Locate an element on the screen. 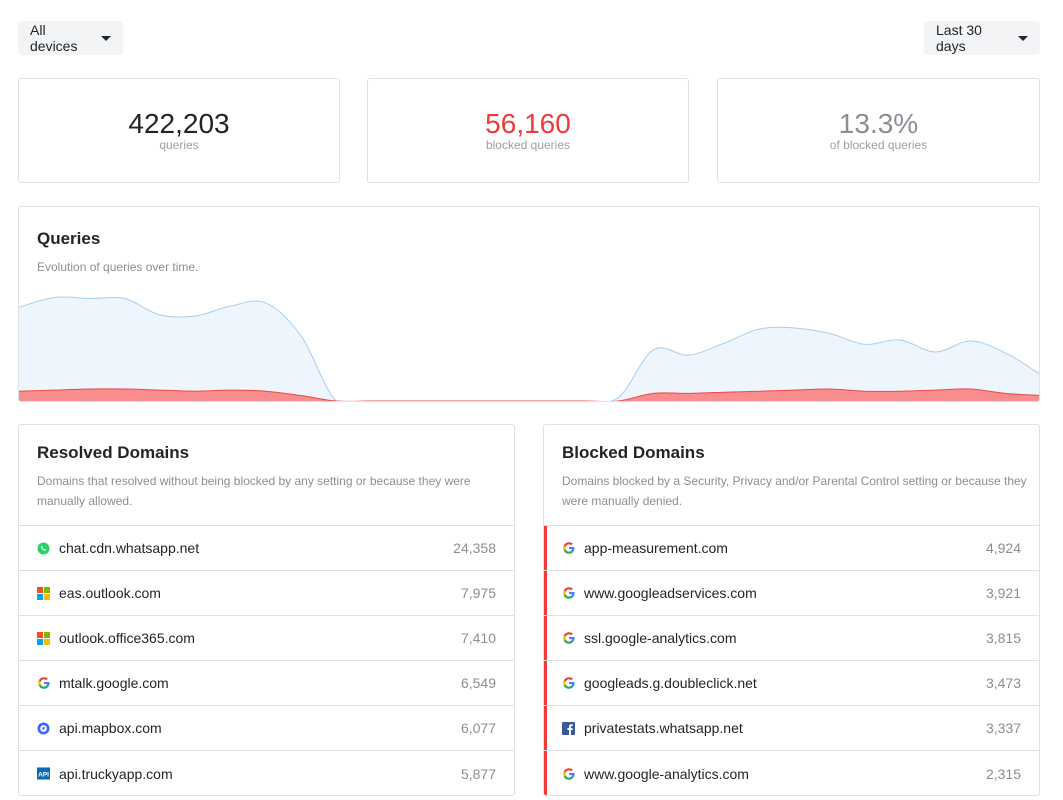 This screenshot has width=1063, height=800. queries-count: 422,203 is located at coordinates (179, 123).